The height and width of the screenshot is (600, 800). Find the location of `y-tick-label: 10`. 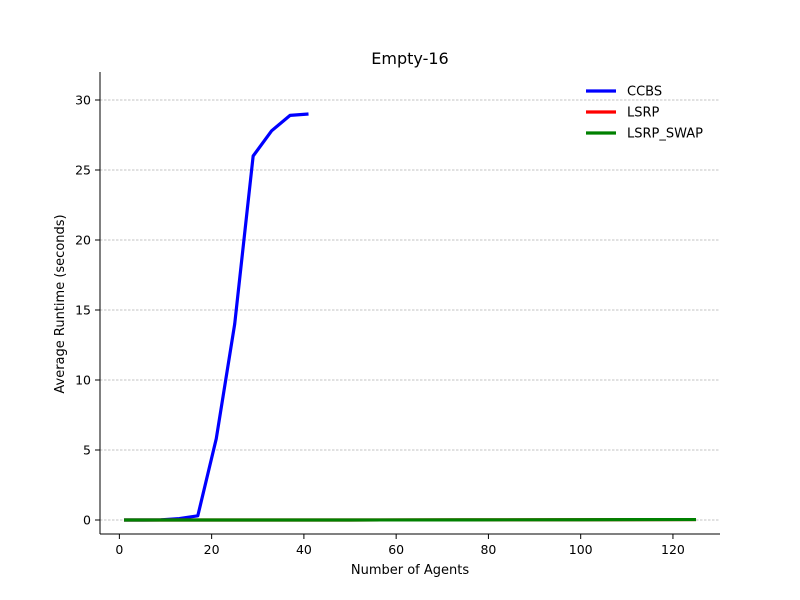

y-tick-label: 10 is located at coordinates (83, 380).